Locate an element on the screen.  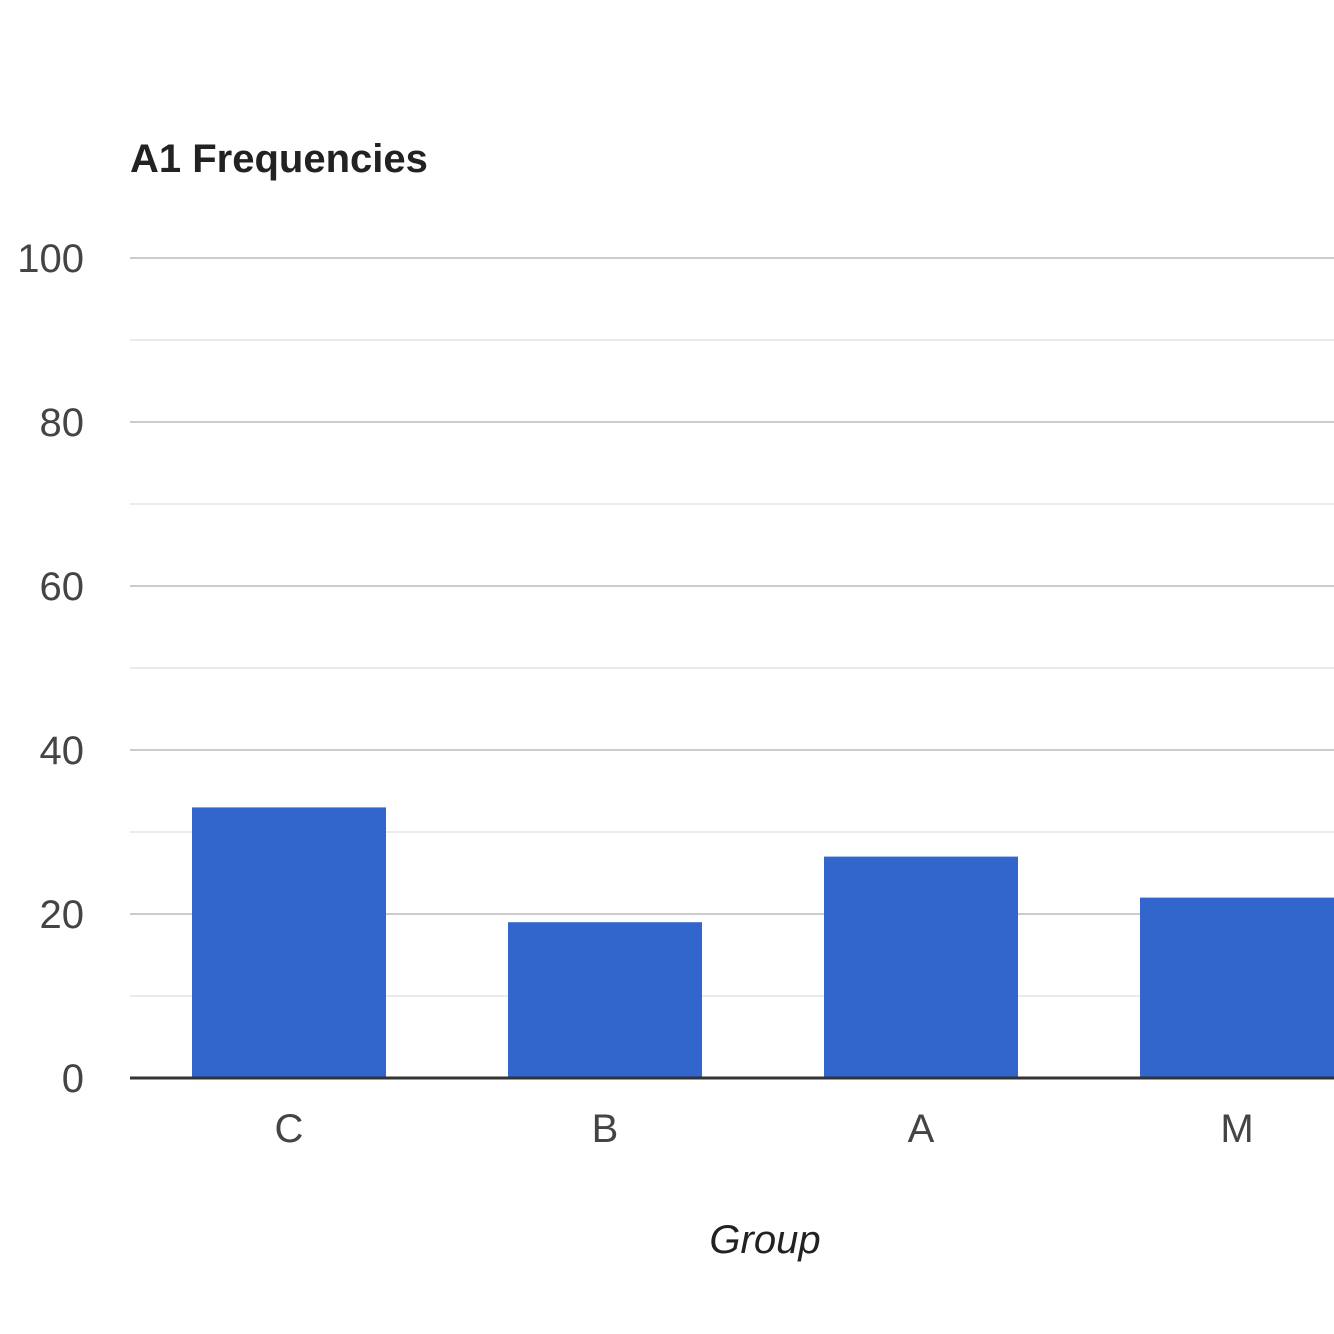
x-tick-label: C is located at coordinates (289, 1129).